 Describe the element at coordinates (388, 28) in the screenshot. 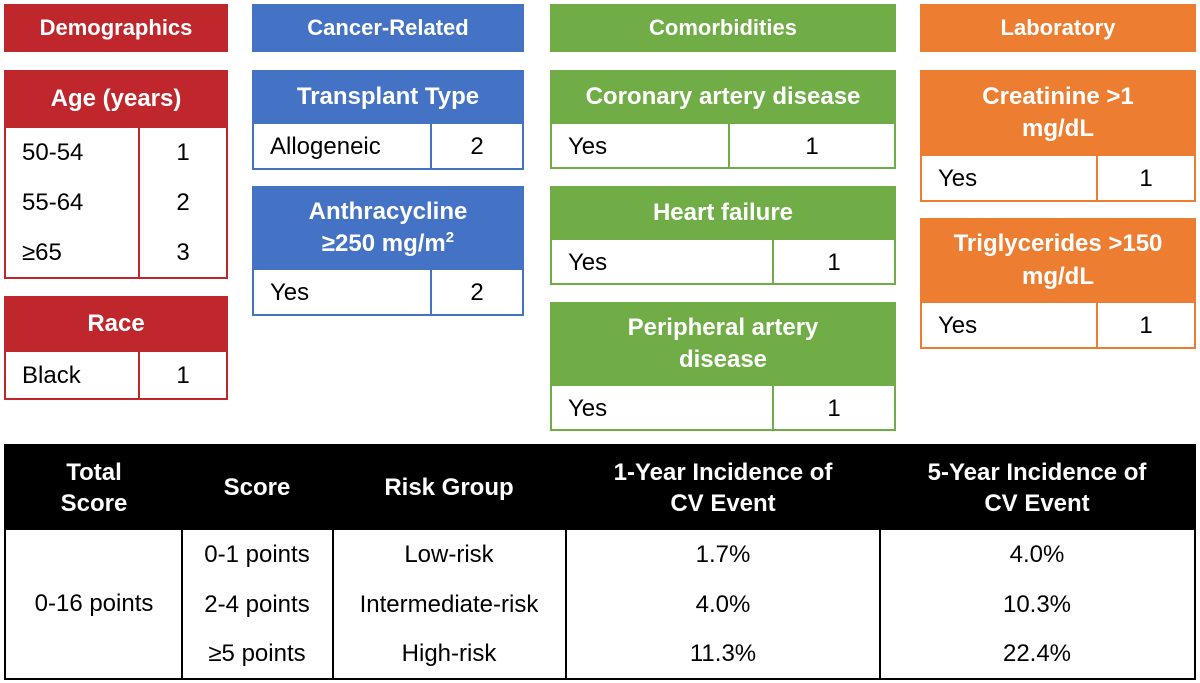

I see `cancer-related-header: Cancer-Related` at that location.